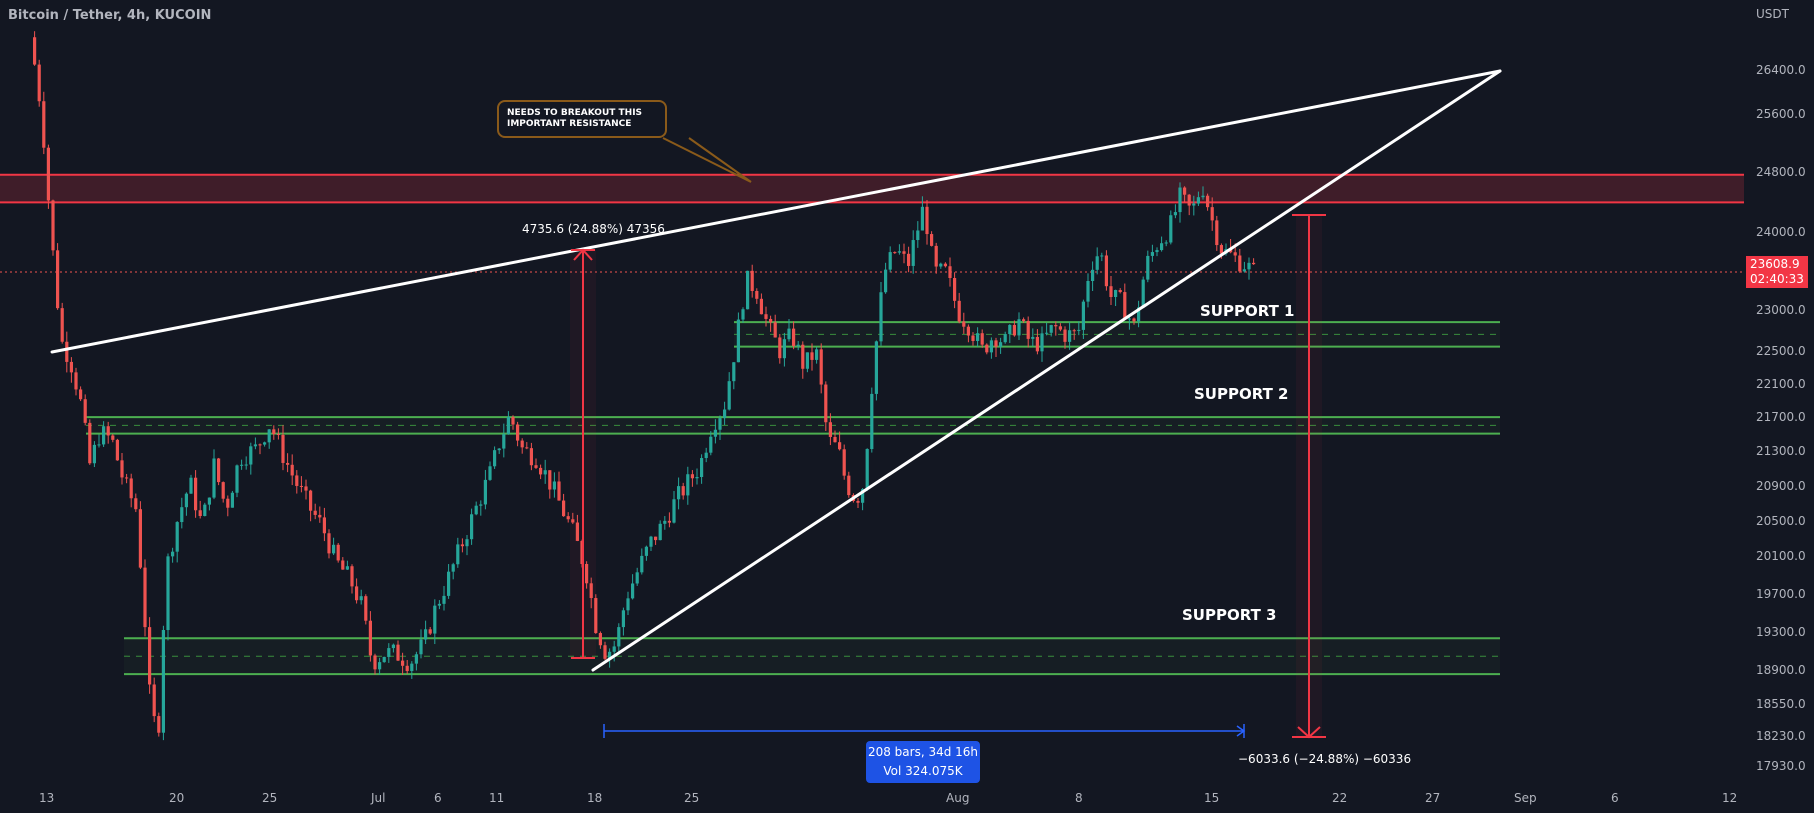 Image resolution: width=1814 pixels, height=813 pixels. I want to click on time-tick-label: Aug, so click(958, 798).